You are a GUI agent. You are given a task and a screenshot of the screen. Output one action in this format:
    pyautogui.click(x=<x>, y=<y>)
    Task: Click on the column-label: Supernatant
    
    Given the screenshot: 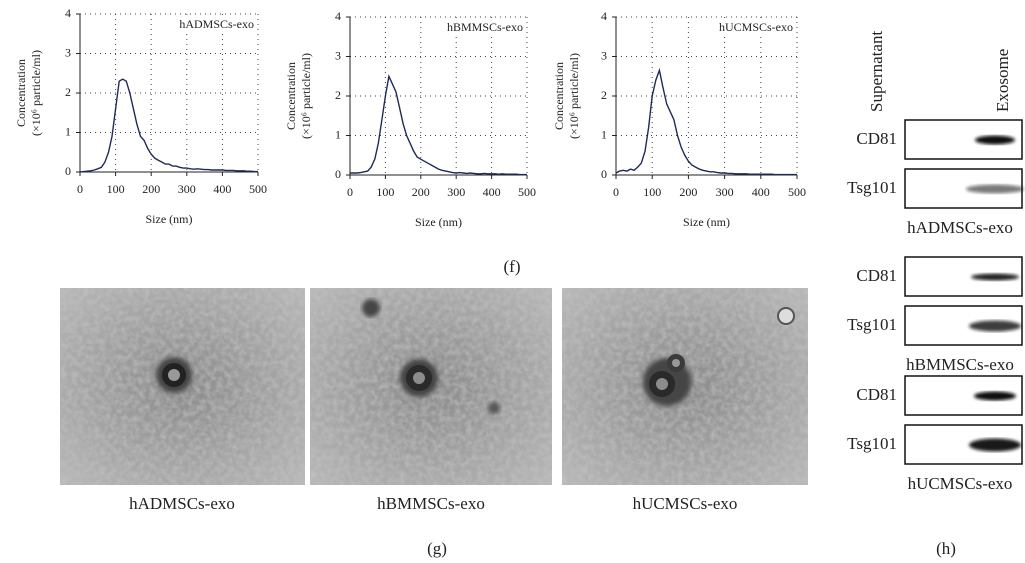 What is the action you would take?
    pyautogui.click(x=876, y=71)
    